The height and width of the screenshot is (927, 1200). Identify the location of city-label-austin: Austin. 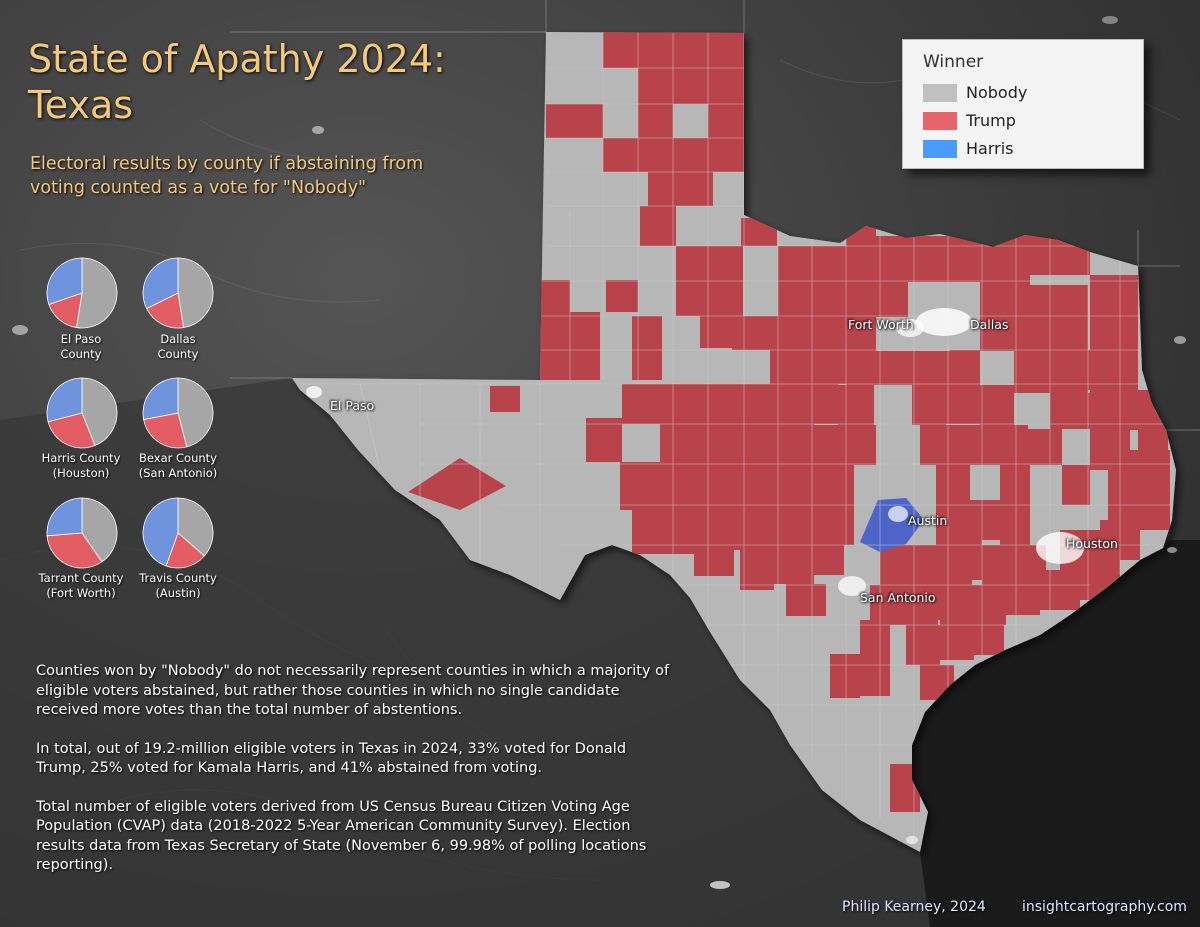
(928, 520).